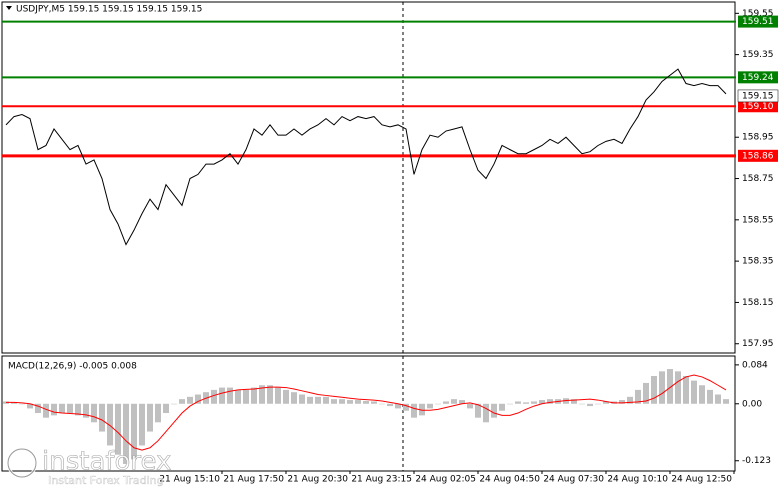  I want to click on watermark-slogan: Instant Forex Trading, so click(106, 480).